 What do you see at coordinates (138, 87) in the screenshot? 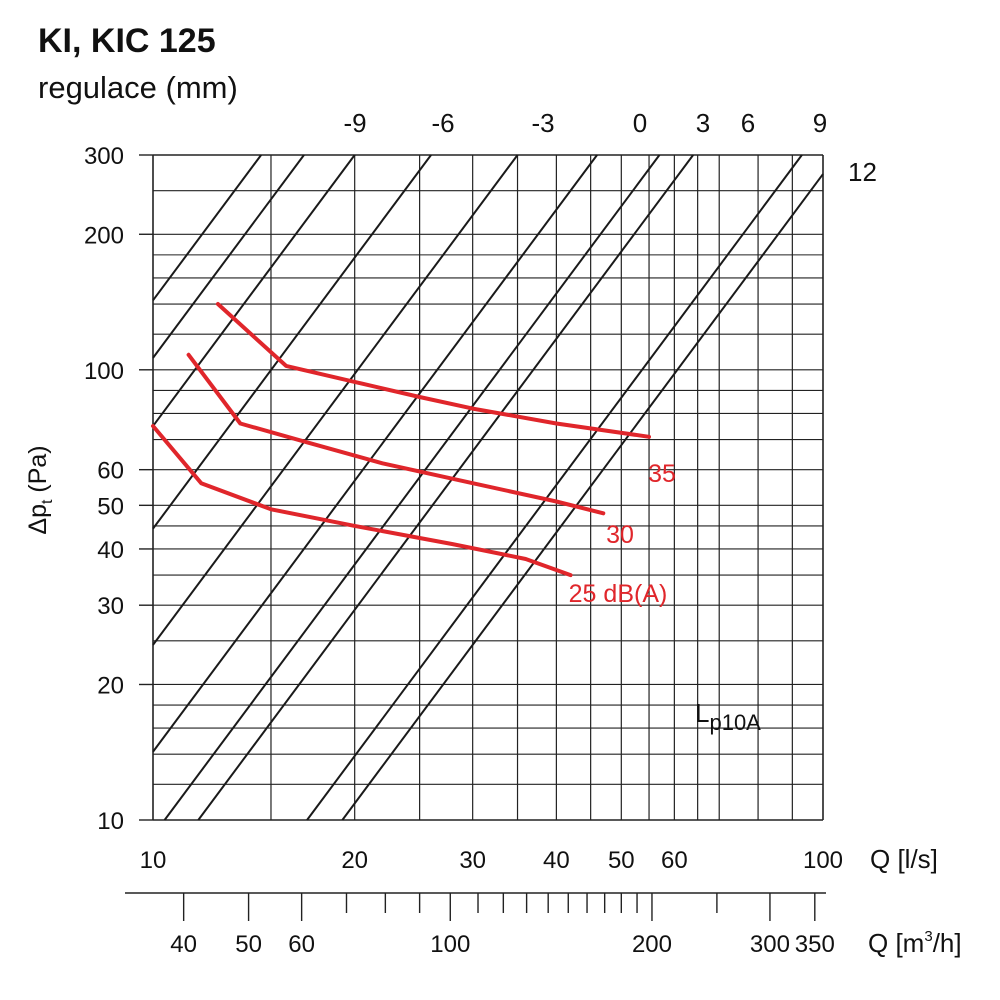
I see `chart-subtitle: regulace (mm)` at bounding box center [138, 87].